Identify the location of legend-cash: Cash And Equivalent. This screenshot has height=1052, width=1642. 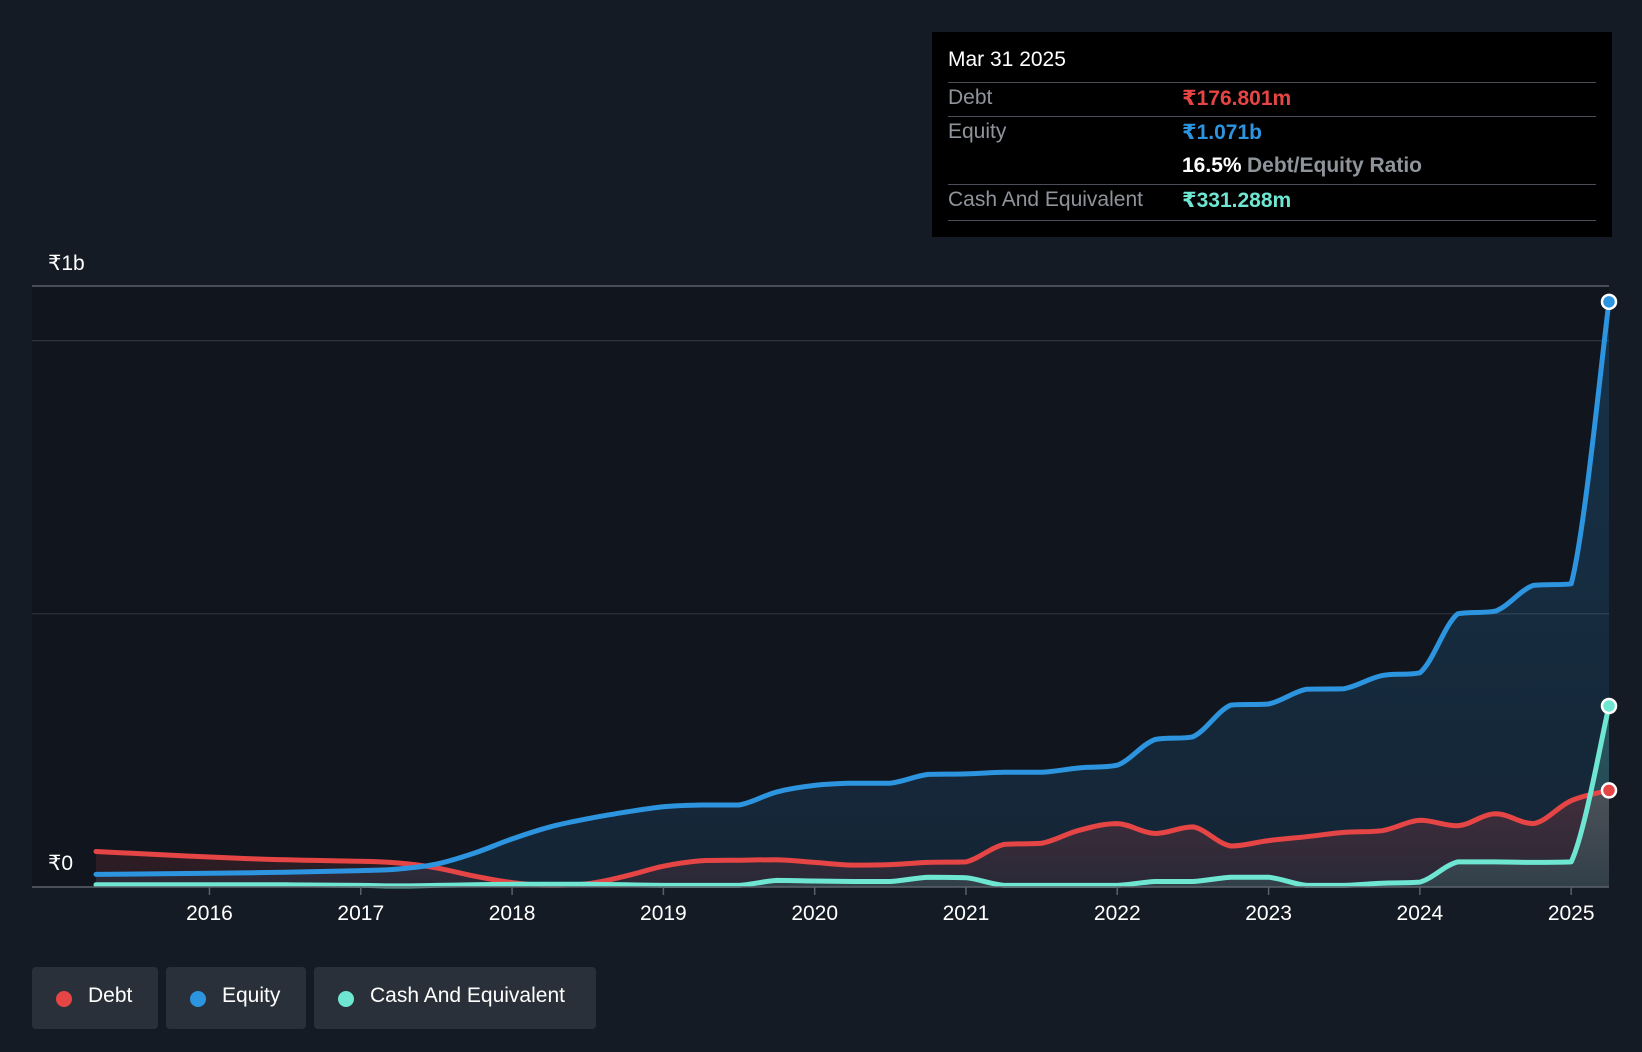
(455, 998).